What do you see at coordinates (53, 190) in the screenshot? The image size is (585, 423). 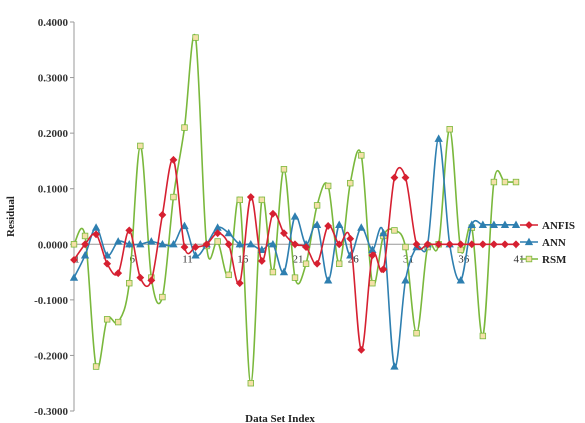 I see `y-tick-label: 0.1000` at bounding box center [53, 190].